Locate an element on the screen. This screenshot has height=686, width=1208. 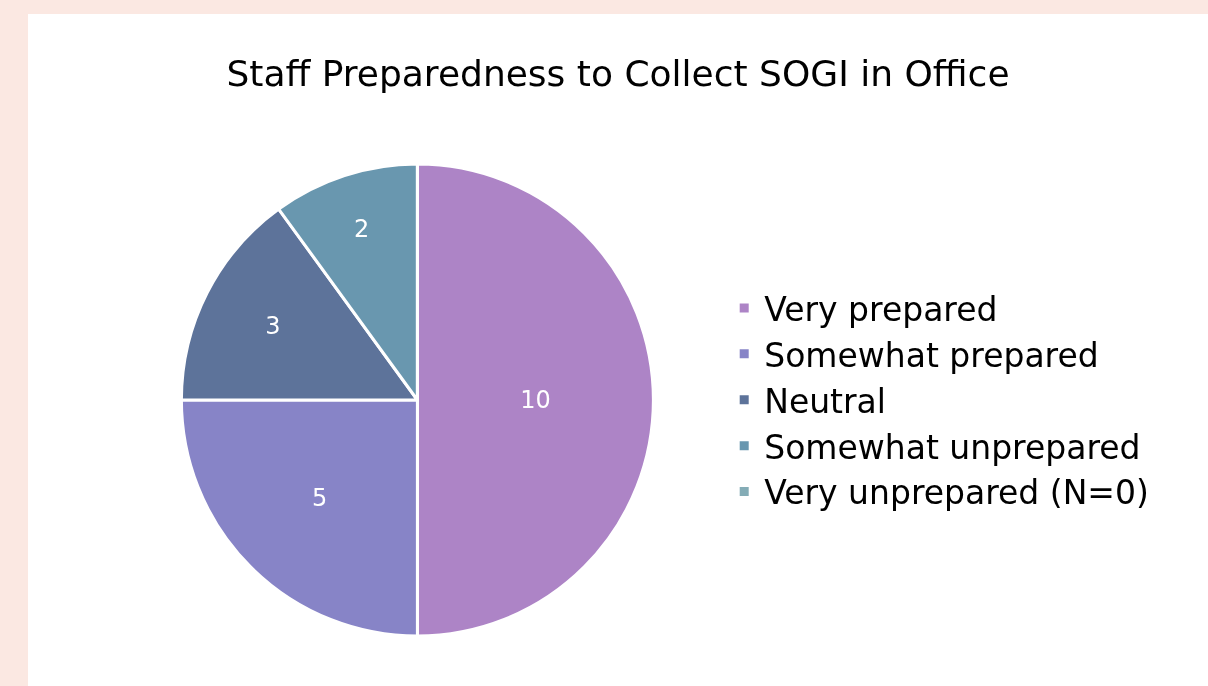
legend-label: Very unprepared (N=0) is located at coordinates (956, 493).